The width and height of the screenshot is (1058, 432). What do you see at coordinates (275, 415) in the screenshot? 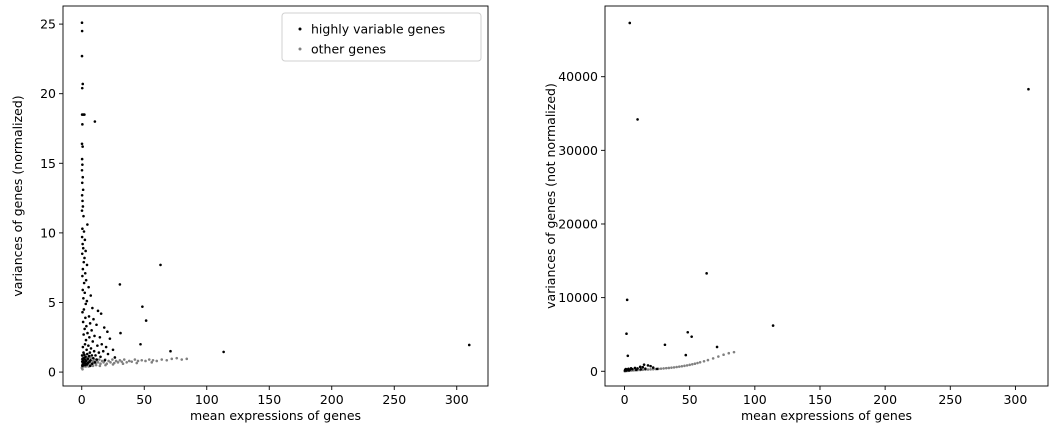
I see `chart1-x-axis-label: mean expressions of genes` at bounding box center [275, 415].